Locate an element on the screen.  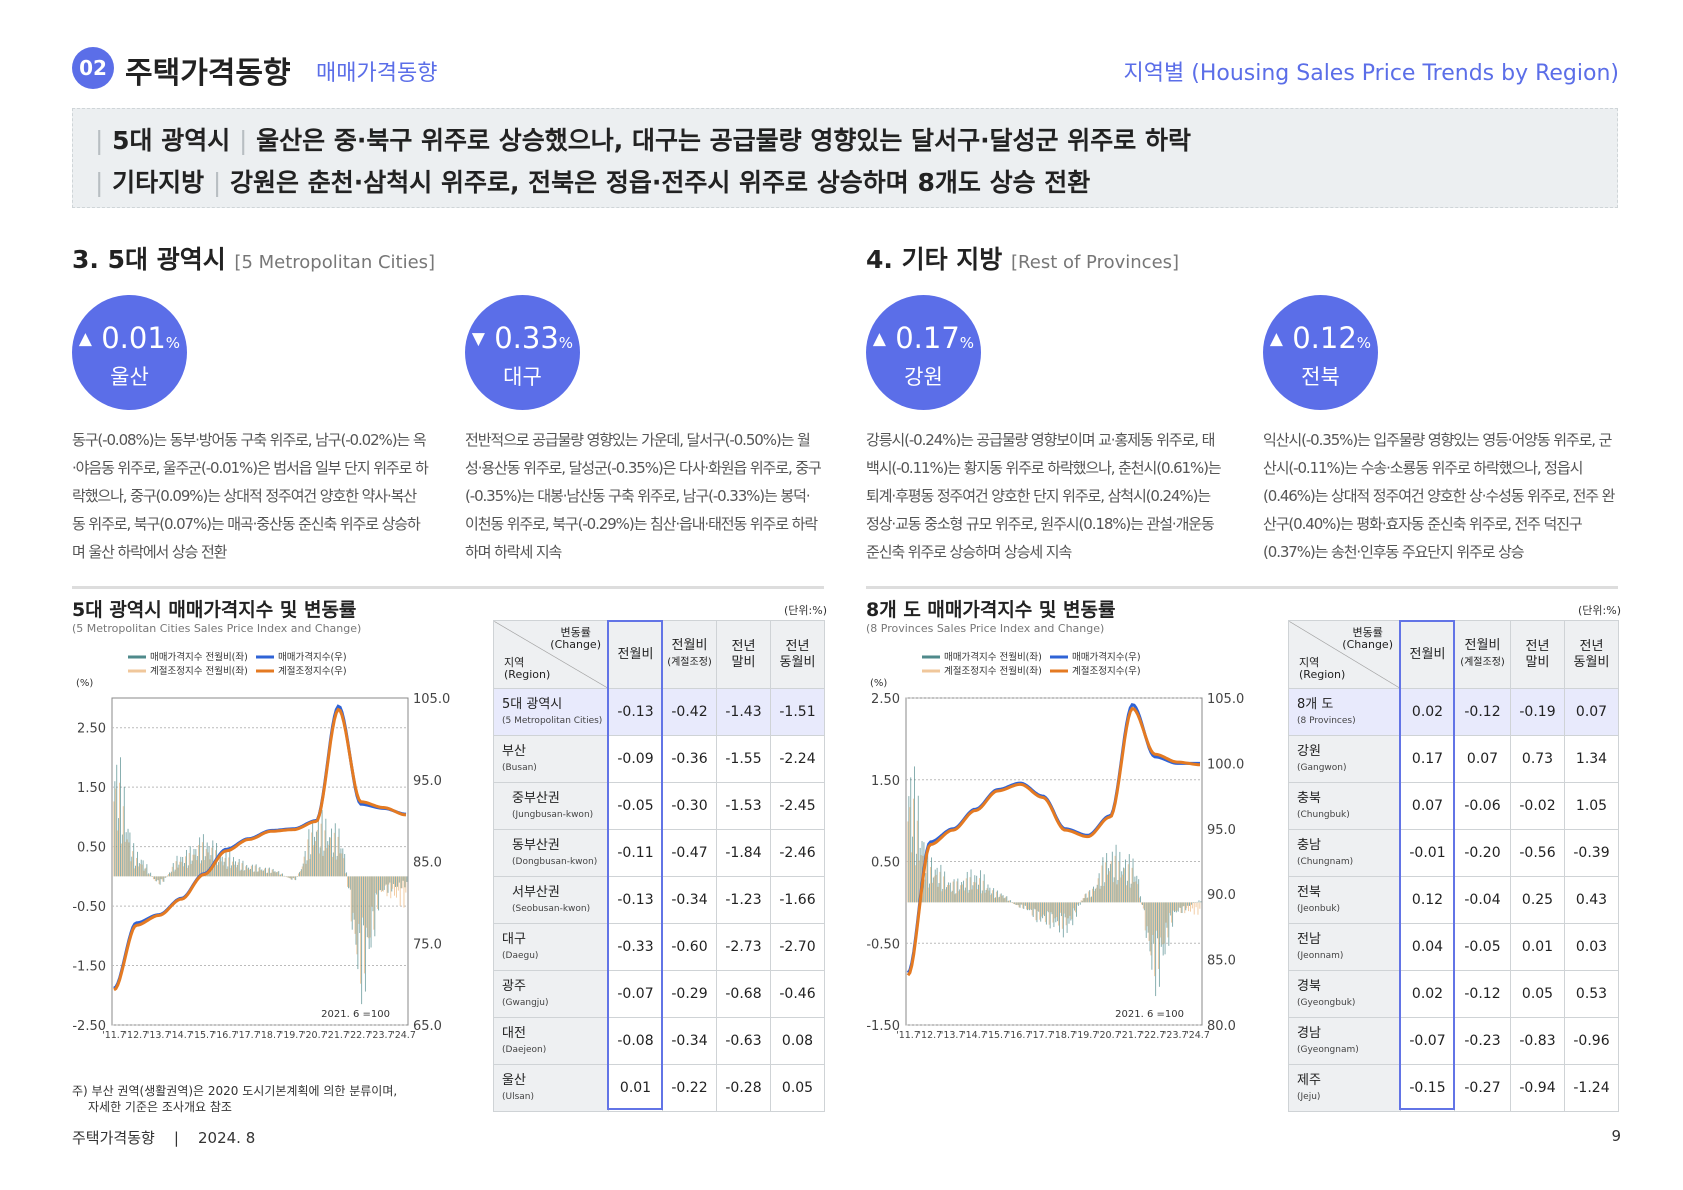
plot-frame is located at coordinates (260, 861).